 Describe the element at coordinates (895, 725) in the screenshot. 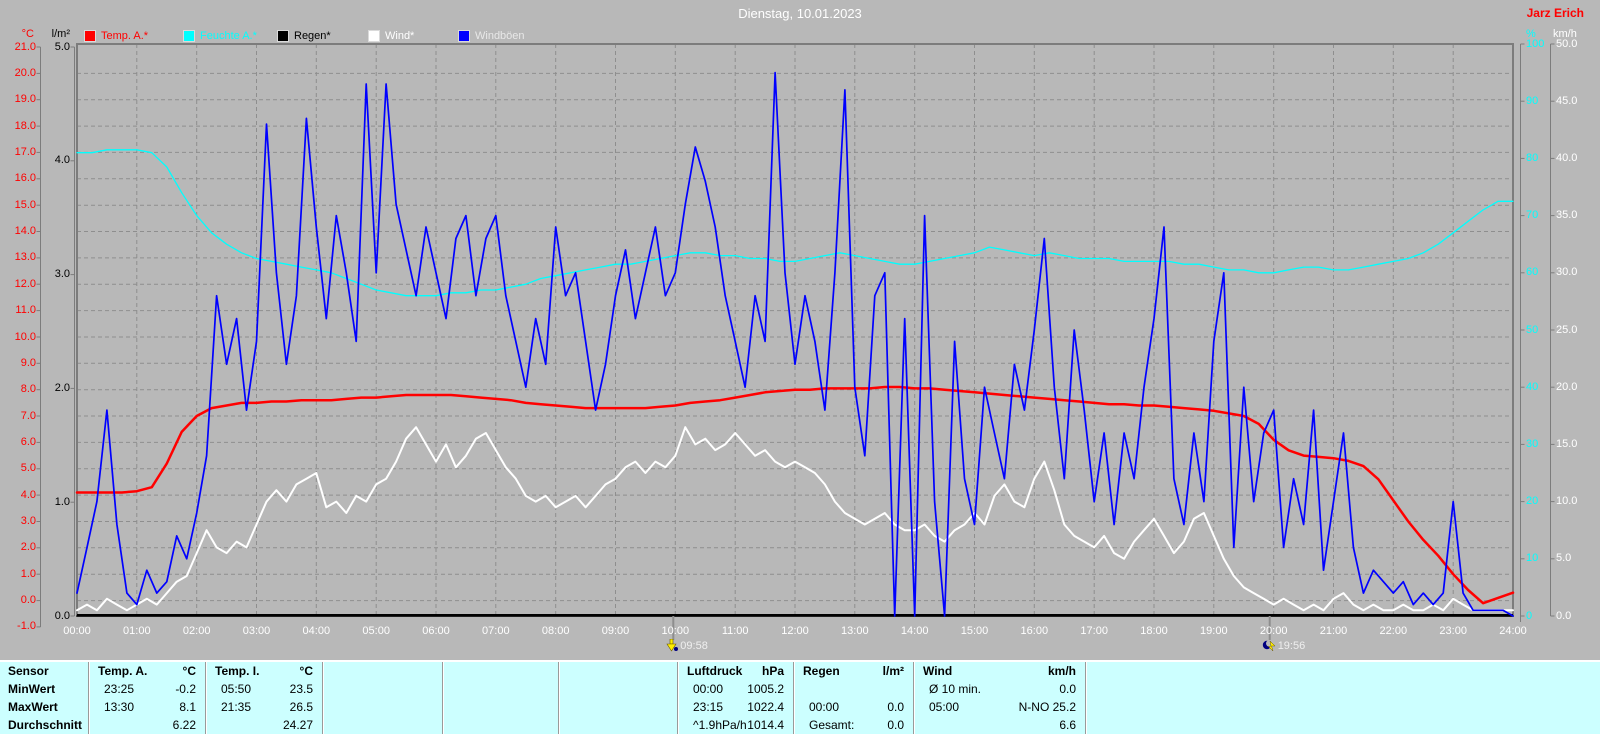

I see `cell-value: 0.0` at that location.